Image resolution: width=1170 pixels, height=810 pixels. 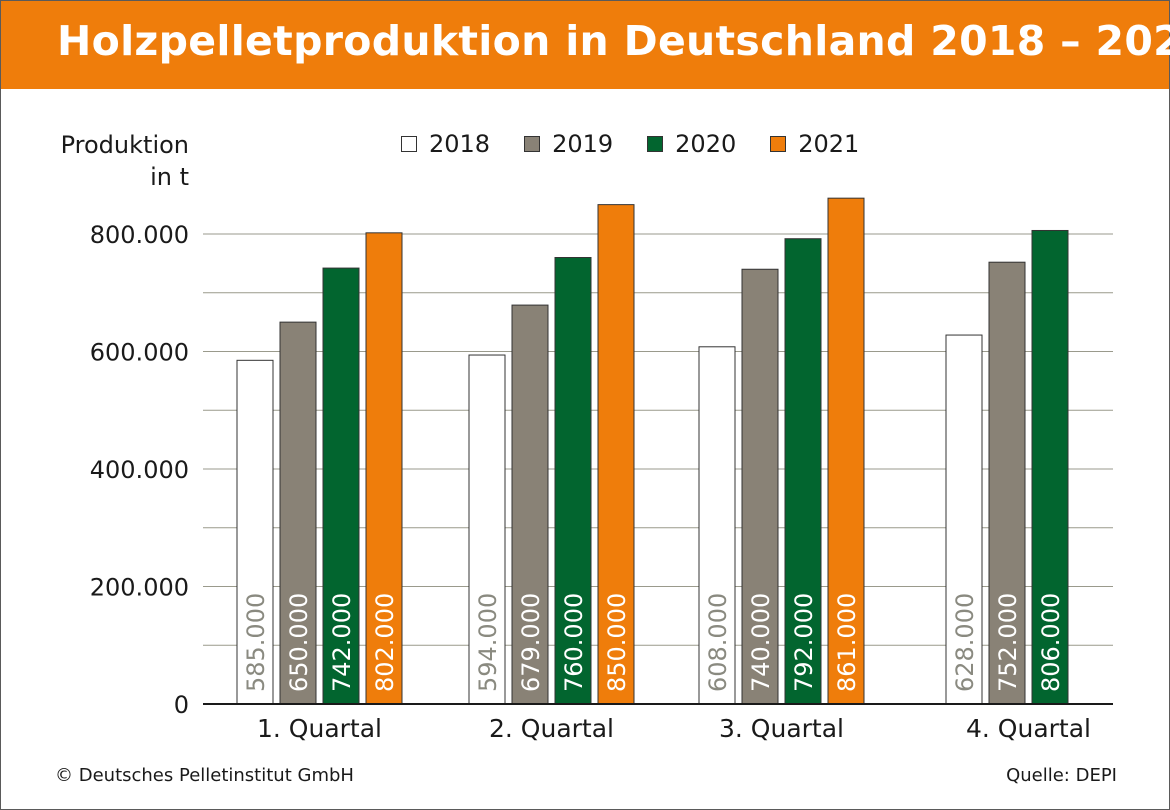 I want to click on legend-item-2019: 2019, so click(x=568, y=144).